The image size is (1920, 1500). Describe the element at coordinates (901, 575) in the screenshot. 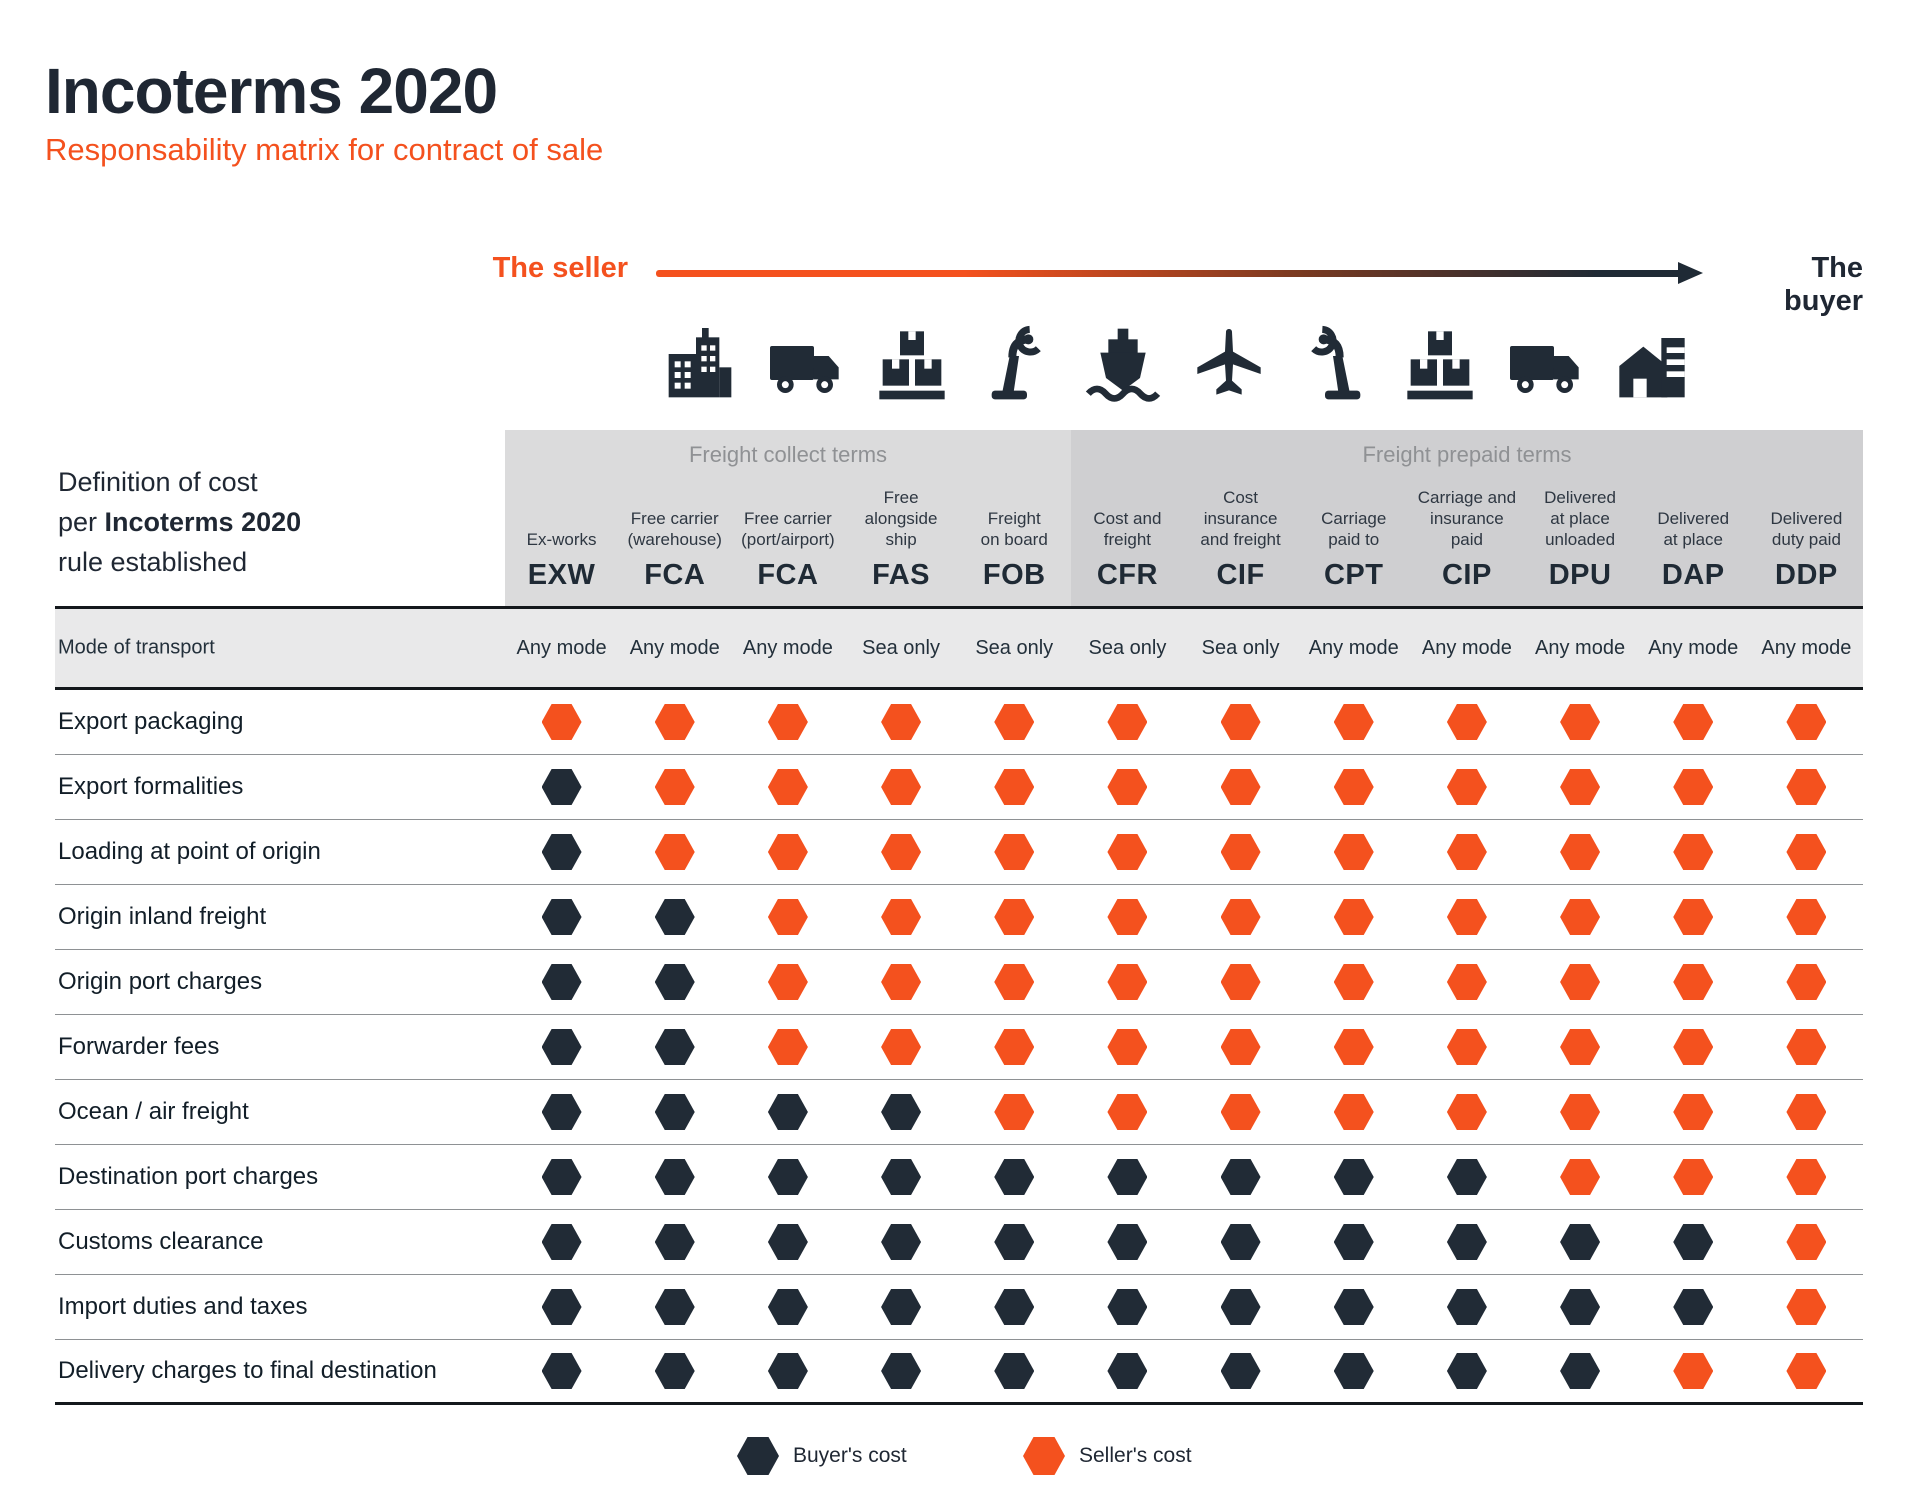

I see `column-code: FAS` at that location.